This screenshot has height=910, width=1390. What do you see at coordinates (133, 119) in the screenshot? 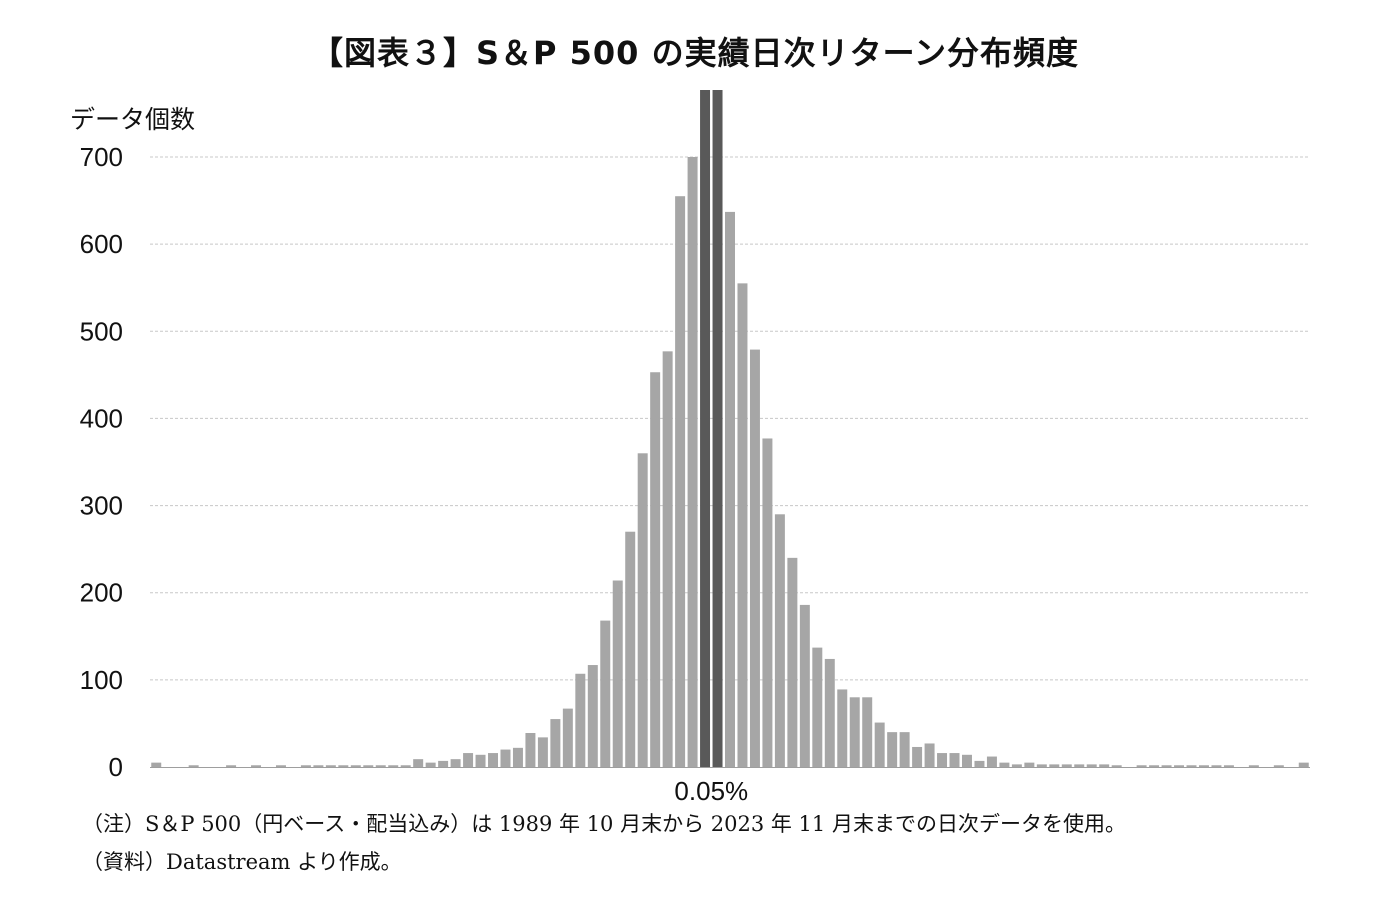
I see `y-axis-label: データ個数` at bounding box center [133, 119].